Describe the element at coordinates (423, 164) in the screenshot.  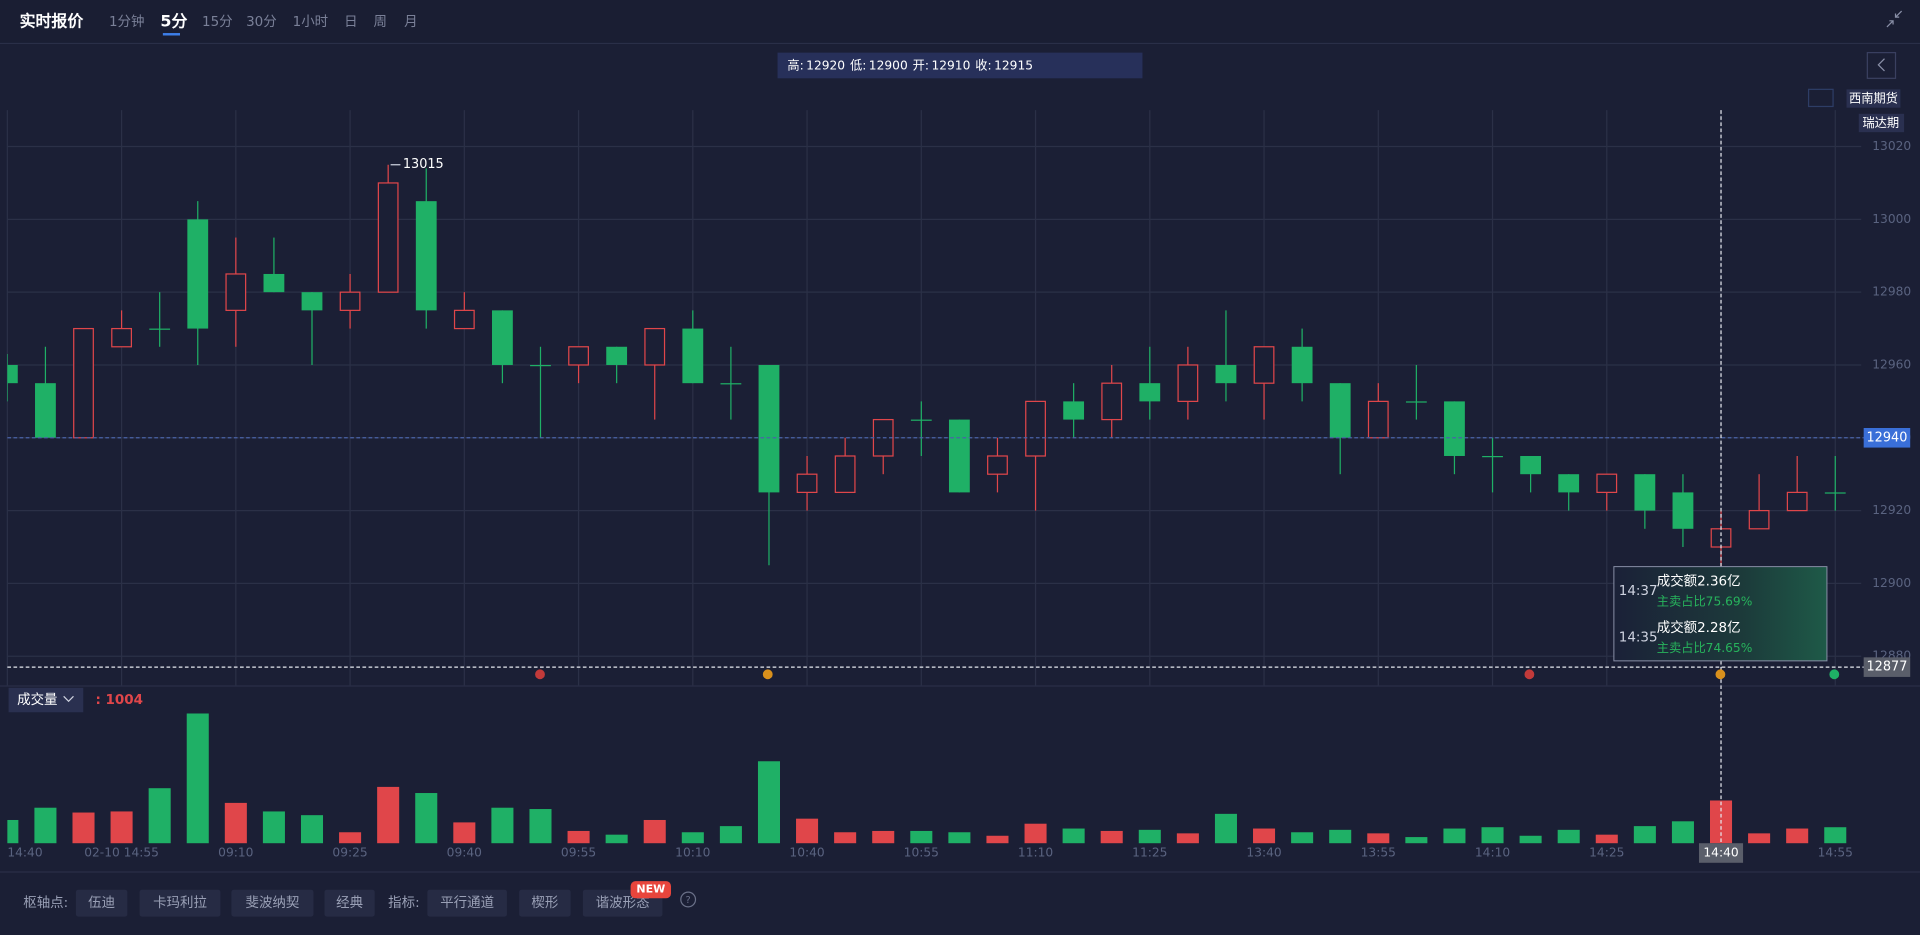
I see `max-label: 13015` at that location.